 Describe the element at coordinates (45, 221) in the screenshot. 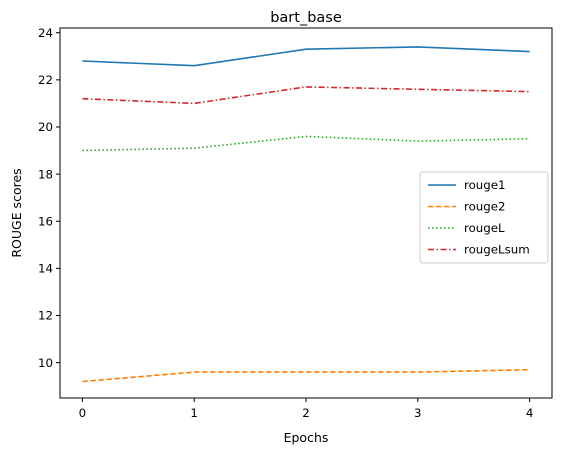

I see `y-tick-label: 16` at that location.